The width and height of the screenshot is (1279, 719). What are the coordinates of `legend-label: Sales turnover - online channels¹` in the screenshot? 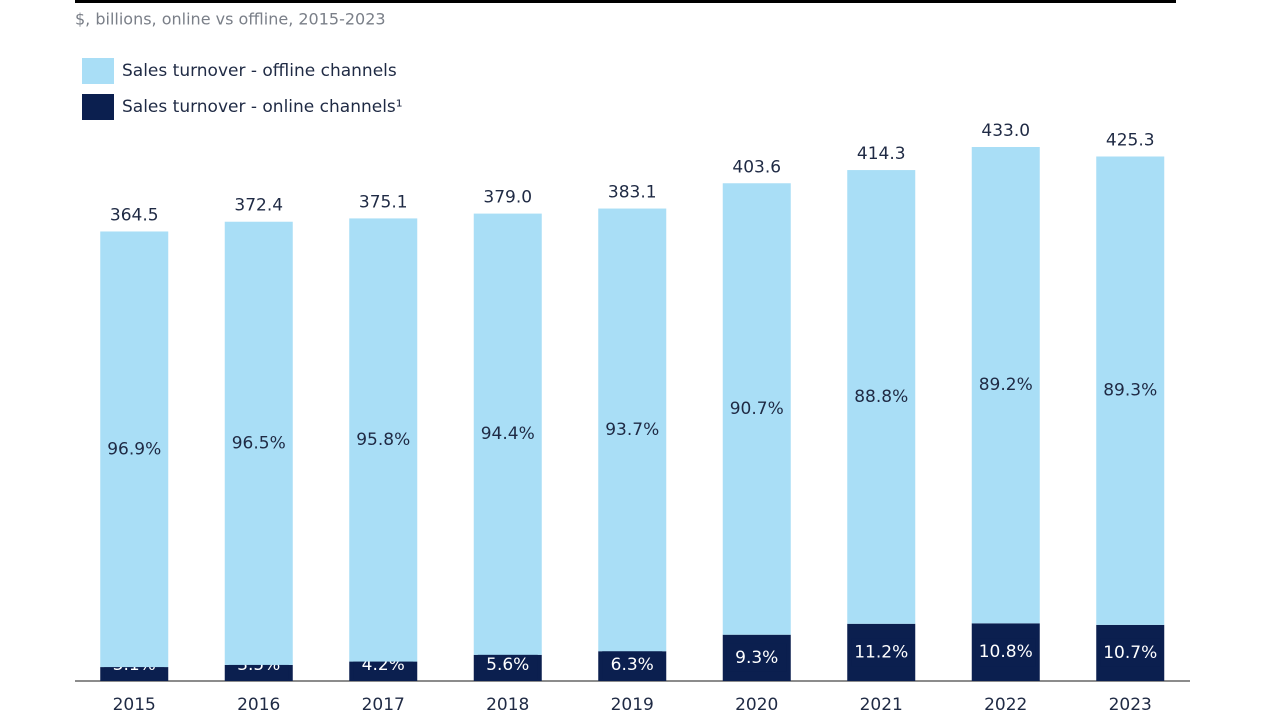 It's located at (262, 107).